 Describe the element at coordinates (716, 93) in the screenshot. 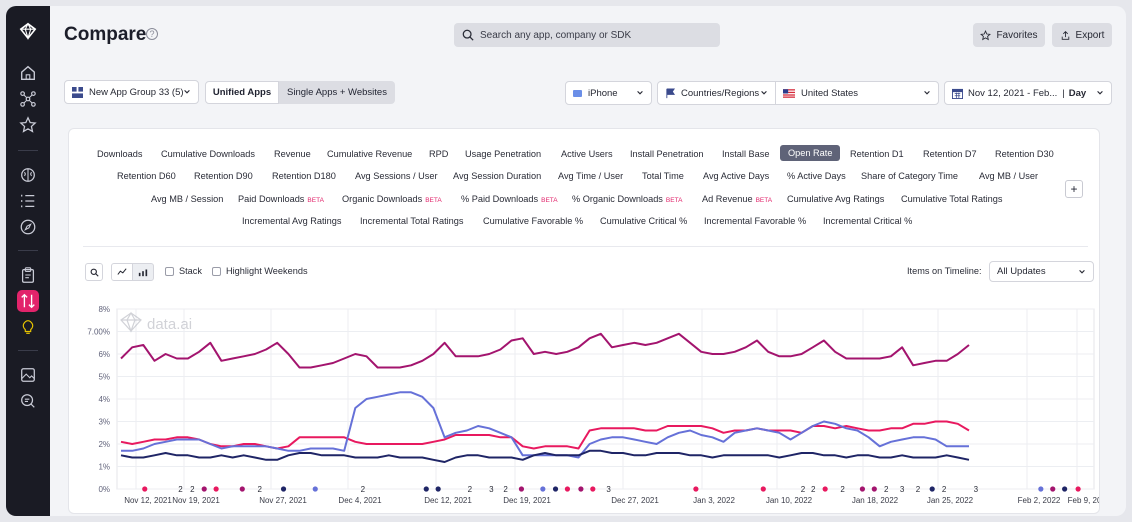

I see `countries-select: Countries/Regions` at that location.